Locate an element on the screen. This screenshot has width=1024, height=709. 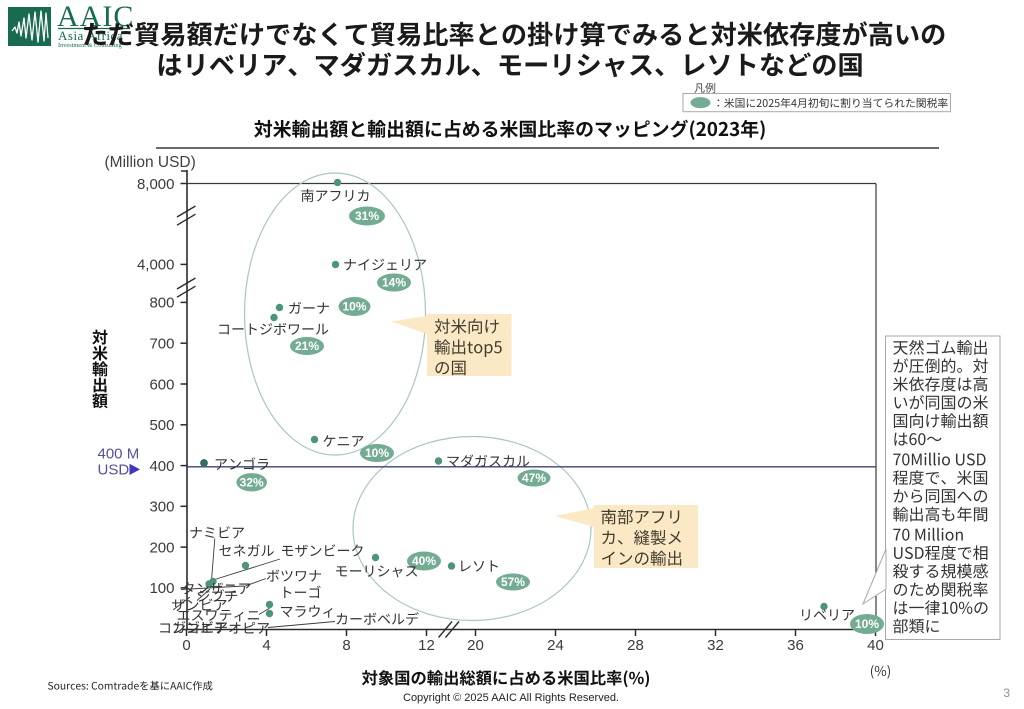
svg-text: 300 is located at coordinates (161, 507).